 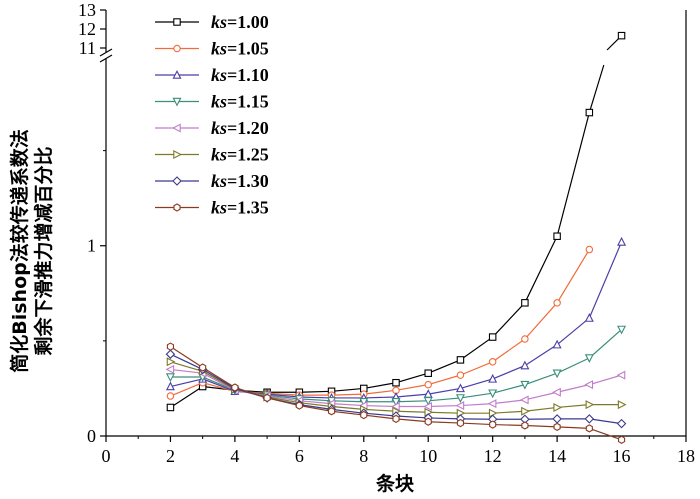 What do you see at coordinates (240, 208) in the screenshot?
I see `legend-label: ks=1.35` at bounding box center [240, 208].